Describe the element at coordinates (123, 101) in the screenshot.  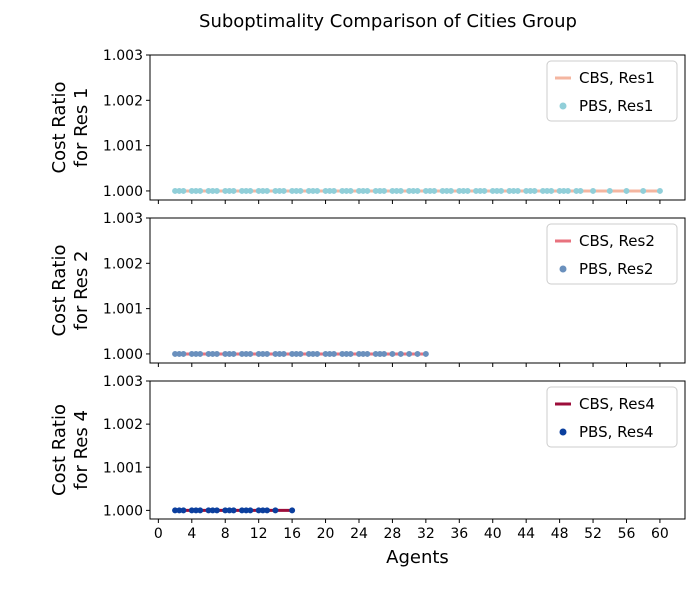
I see `y-tick-label: 1.002` at that location.